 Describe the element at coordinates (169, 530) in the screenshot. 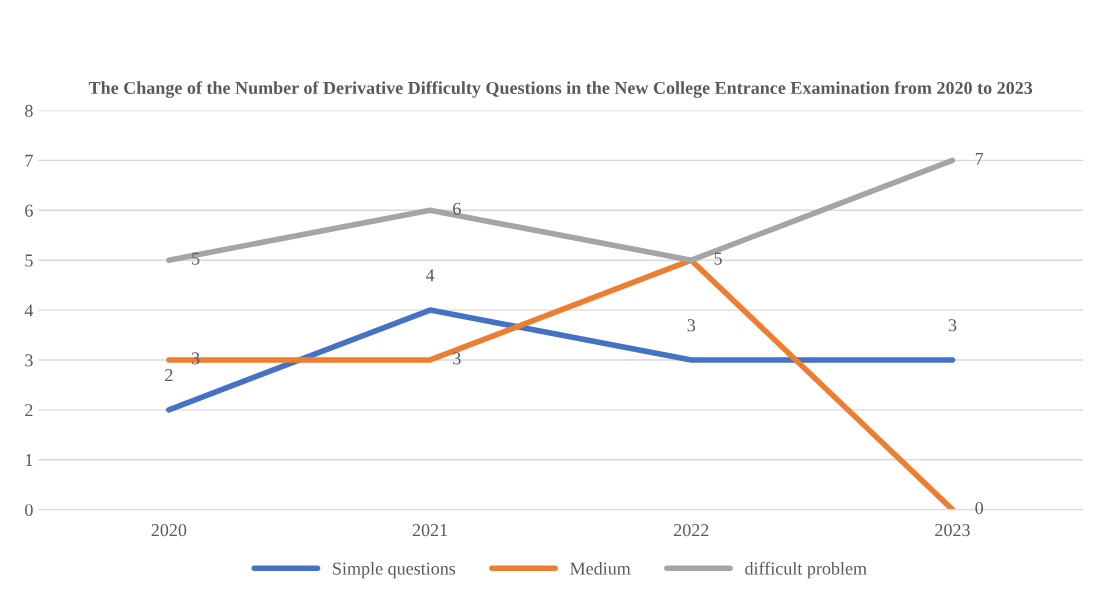

I see `x-tick-label: 2020` at that location.